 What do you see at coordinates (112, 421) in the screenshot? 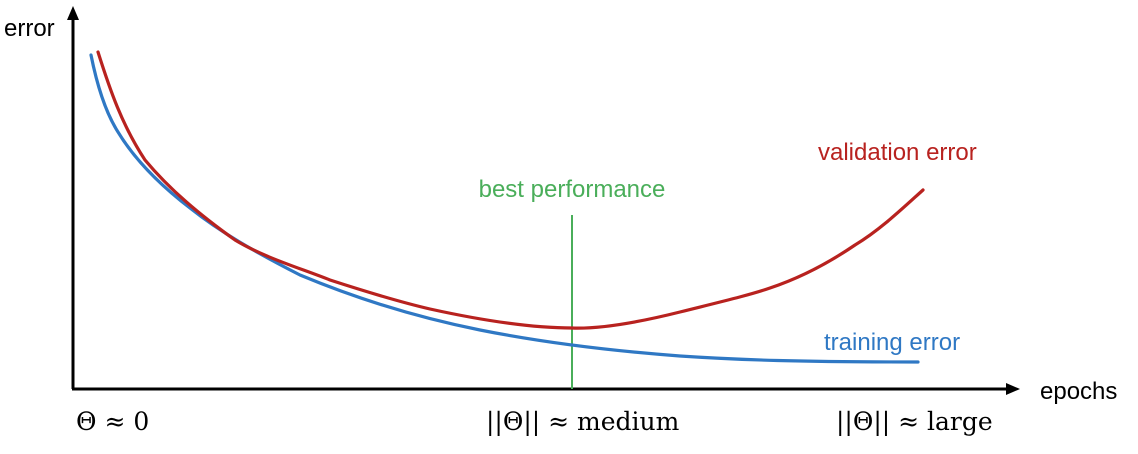
I see `marker-start: Θ ≈ 0` at bounding box center [112, 421].